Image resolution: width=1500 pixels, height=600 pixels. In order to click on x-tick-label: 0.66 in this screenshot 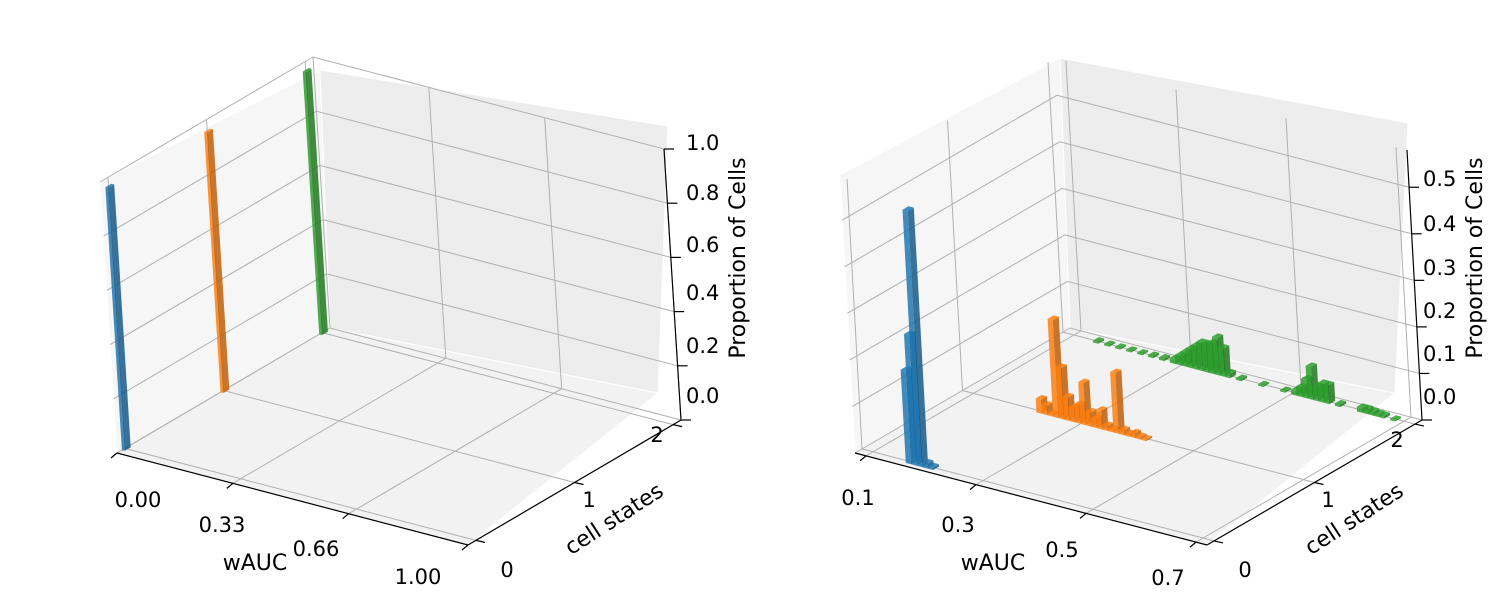, I will do `click(316, 549)`.